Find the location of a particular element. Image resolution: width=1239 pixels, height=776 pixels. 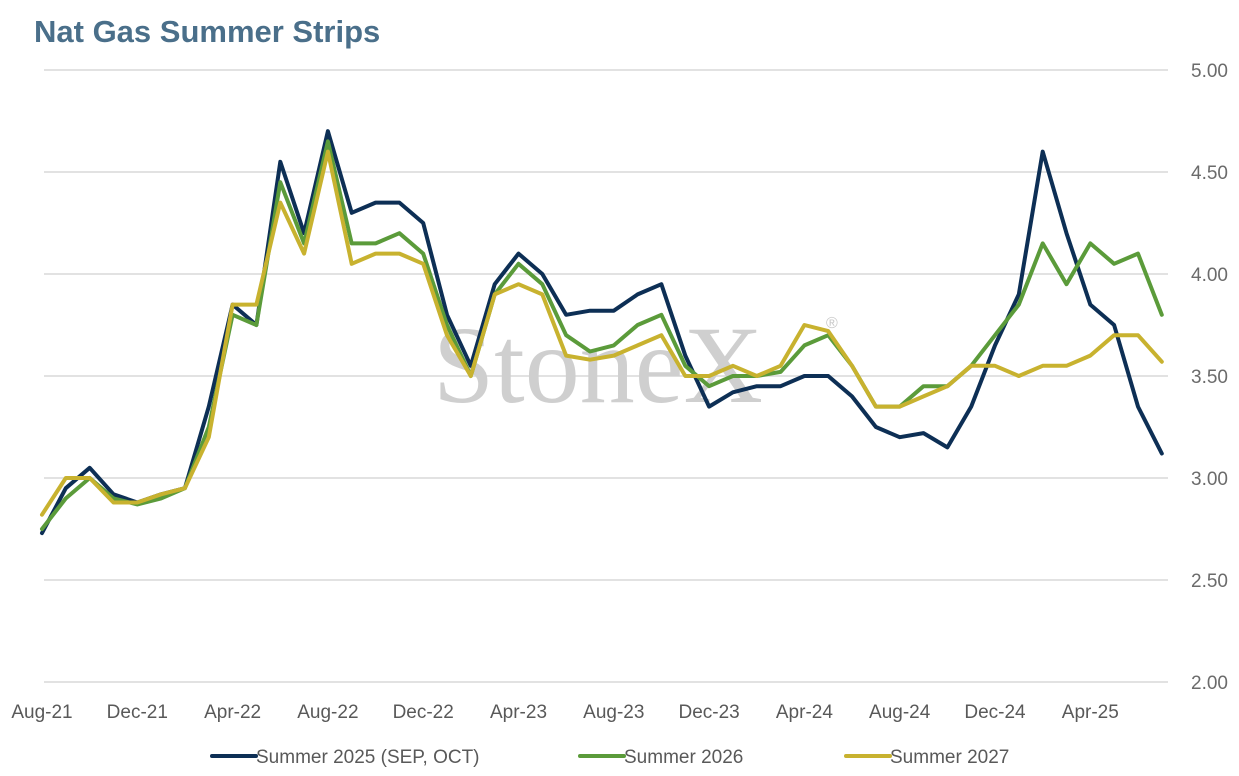

chart-title: Nat Gas Summer Strips is located at coordinates (207, 31).